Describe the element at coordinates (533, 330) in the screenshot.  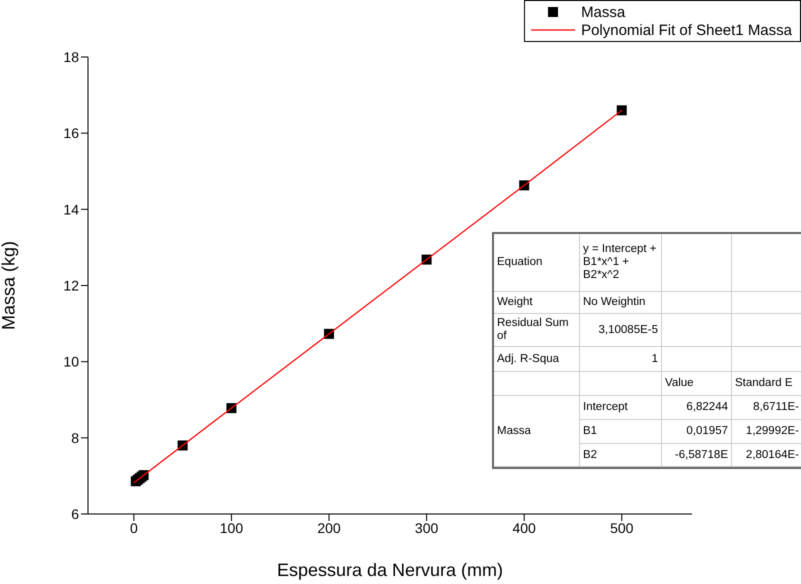
I see `annotation: Residual Sum of` at that location.